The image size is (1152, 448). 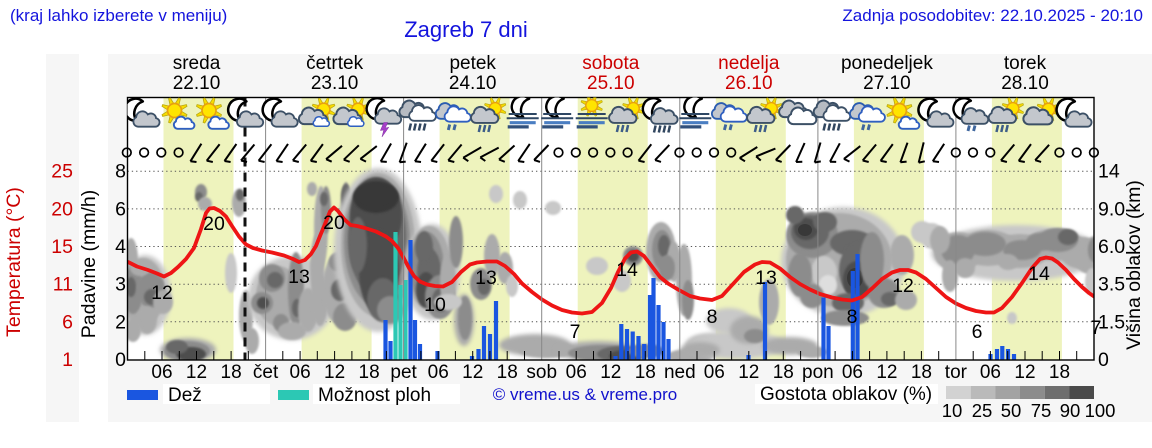 I want to click on svg-text: 4, so click(x=120, y=247).